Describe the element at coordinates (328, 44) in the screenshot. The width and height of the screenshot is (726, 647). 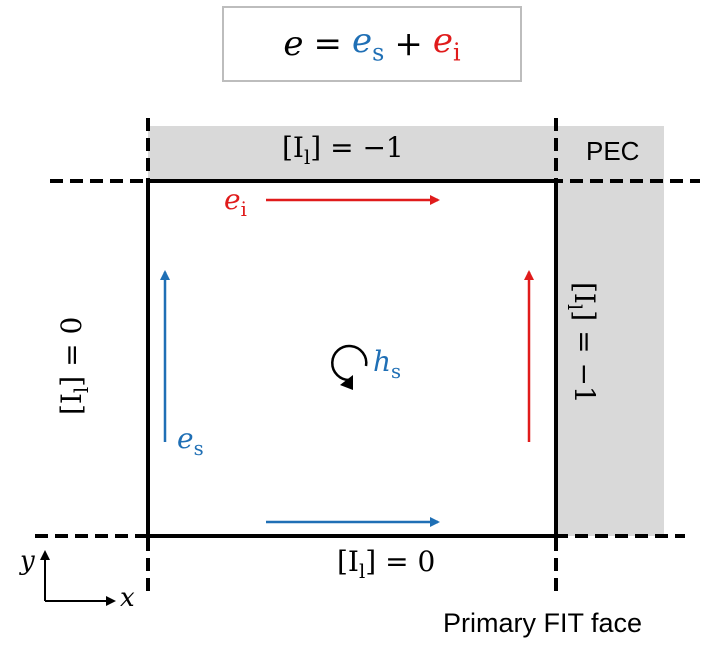
I see `formula-equals: =` at that location.